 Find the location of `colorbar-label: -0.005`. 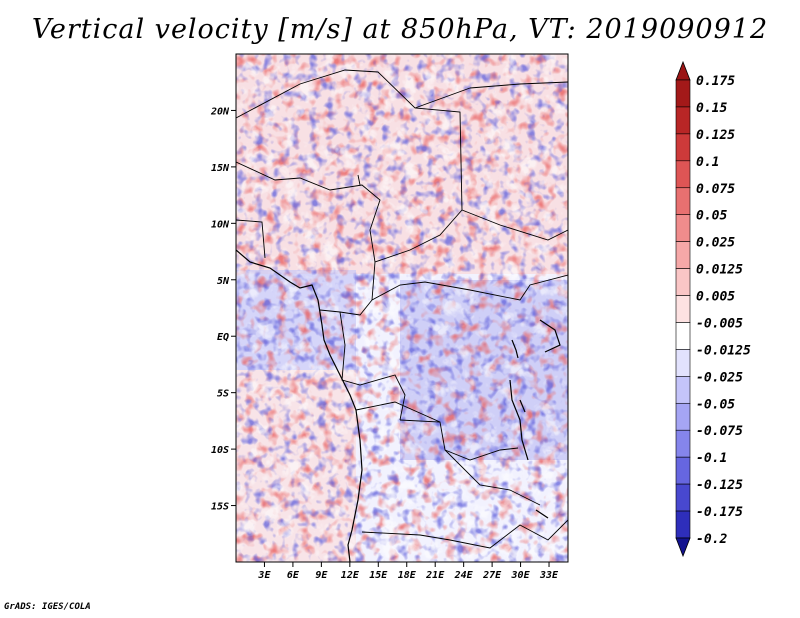

colorbar-label: -0.005 is located at coordinates (719, 323).